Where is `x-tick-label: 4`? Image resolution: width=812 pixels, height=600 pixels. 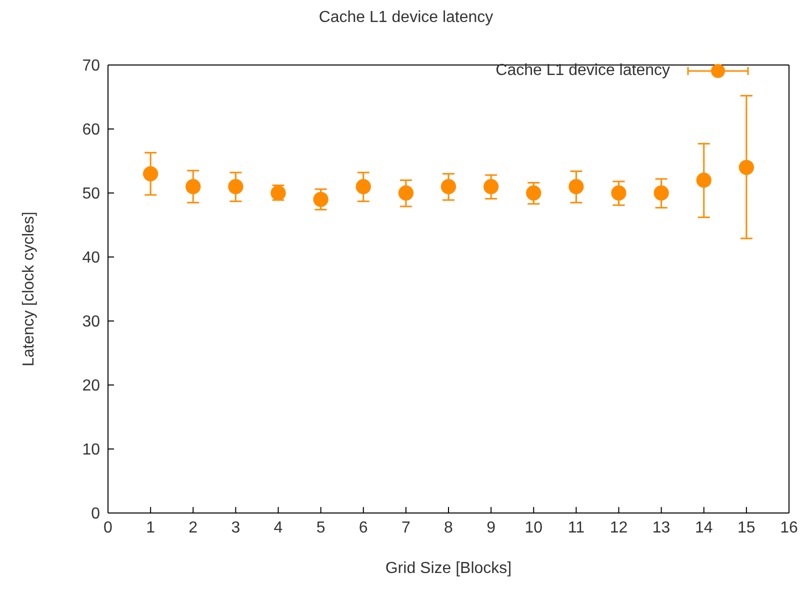 x-tick-label: 4 is located at coordinates (278, 527).